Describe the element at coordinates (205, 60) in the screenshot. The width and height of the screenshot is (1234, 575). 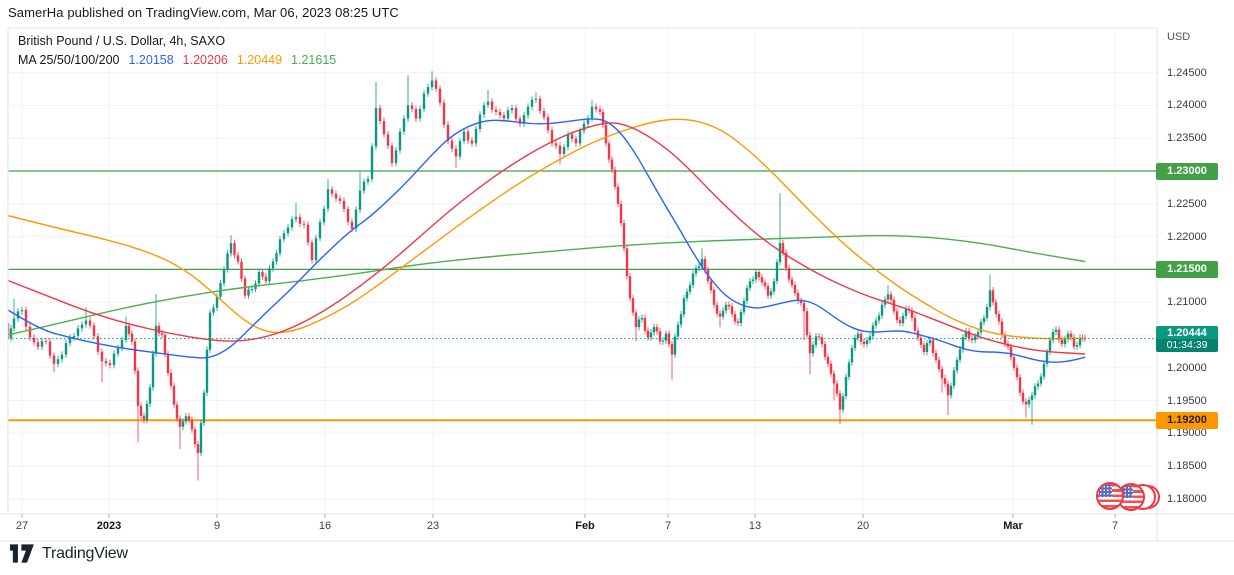
I see `ma-value-ma50: 1.20206` at that location.